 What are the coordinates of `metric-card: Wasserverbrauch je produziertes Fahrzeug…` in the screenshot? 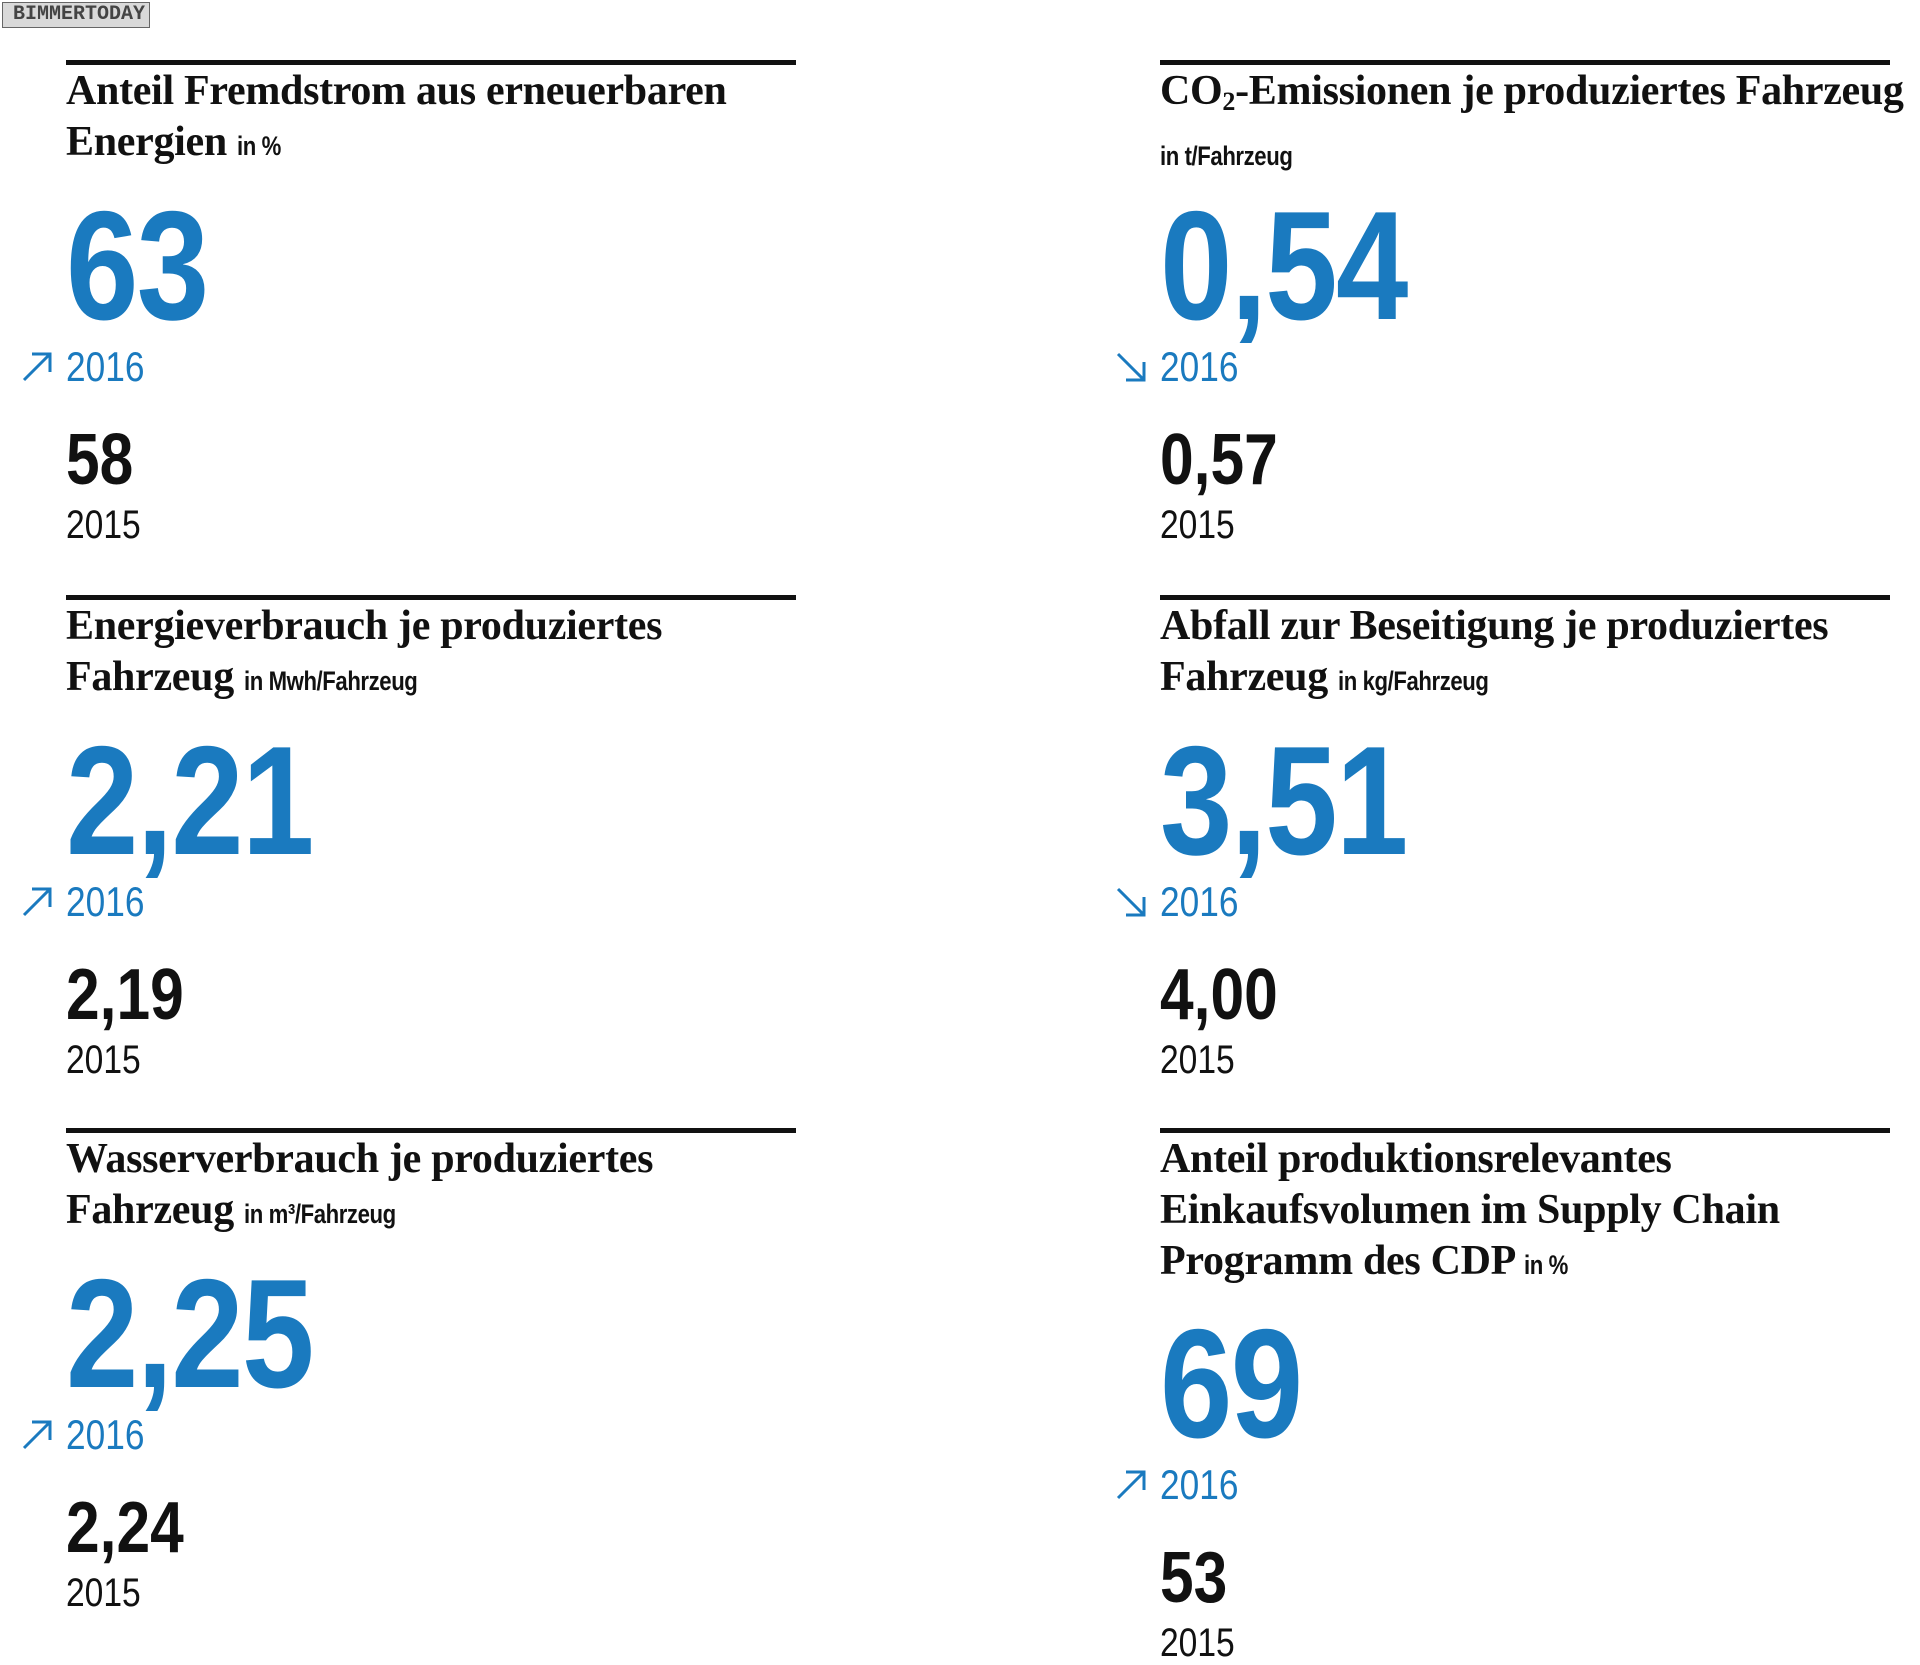 It's located at (409, 1388).